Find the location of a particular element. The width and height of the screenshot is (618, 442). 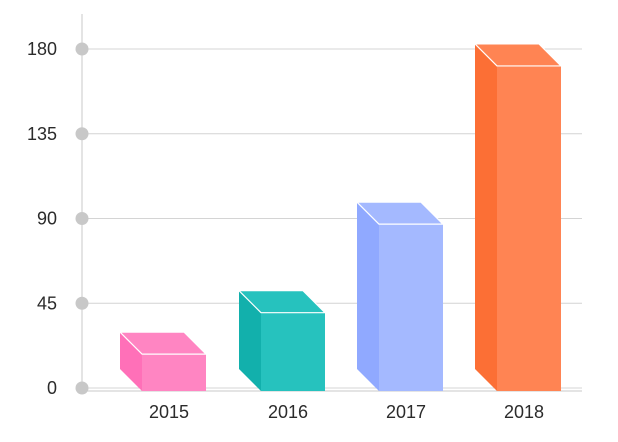

x-tick-label: 2015 is located at coordinates (169, 412).